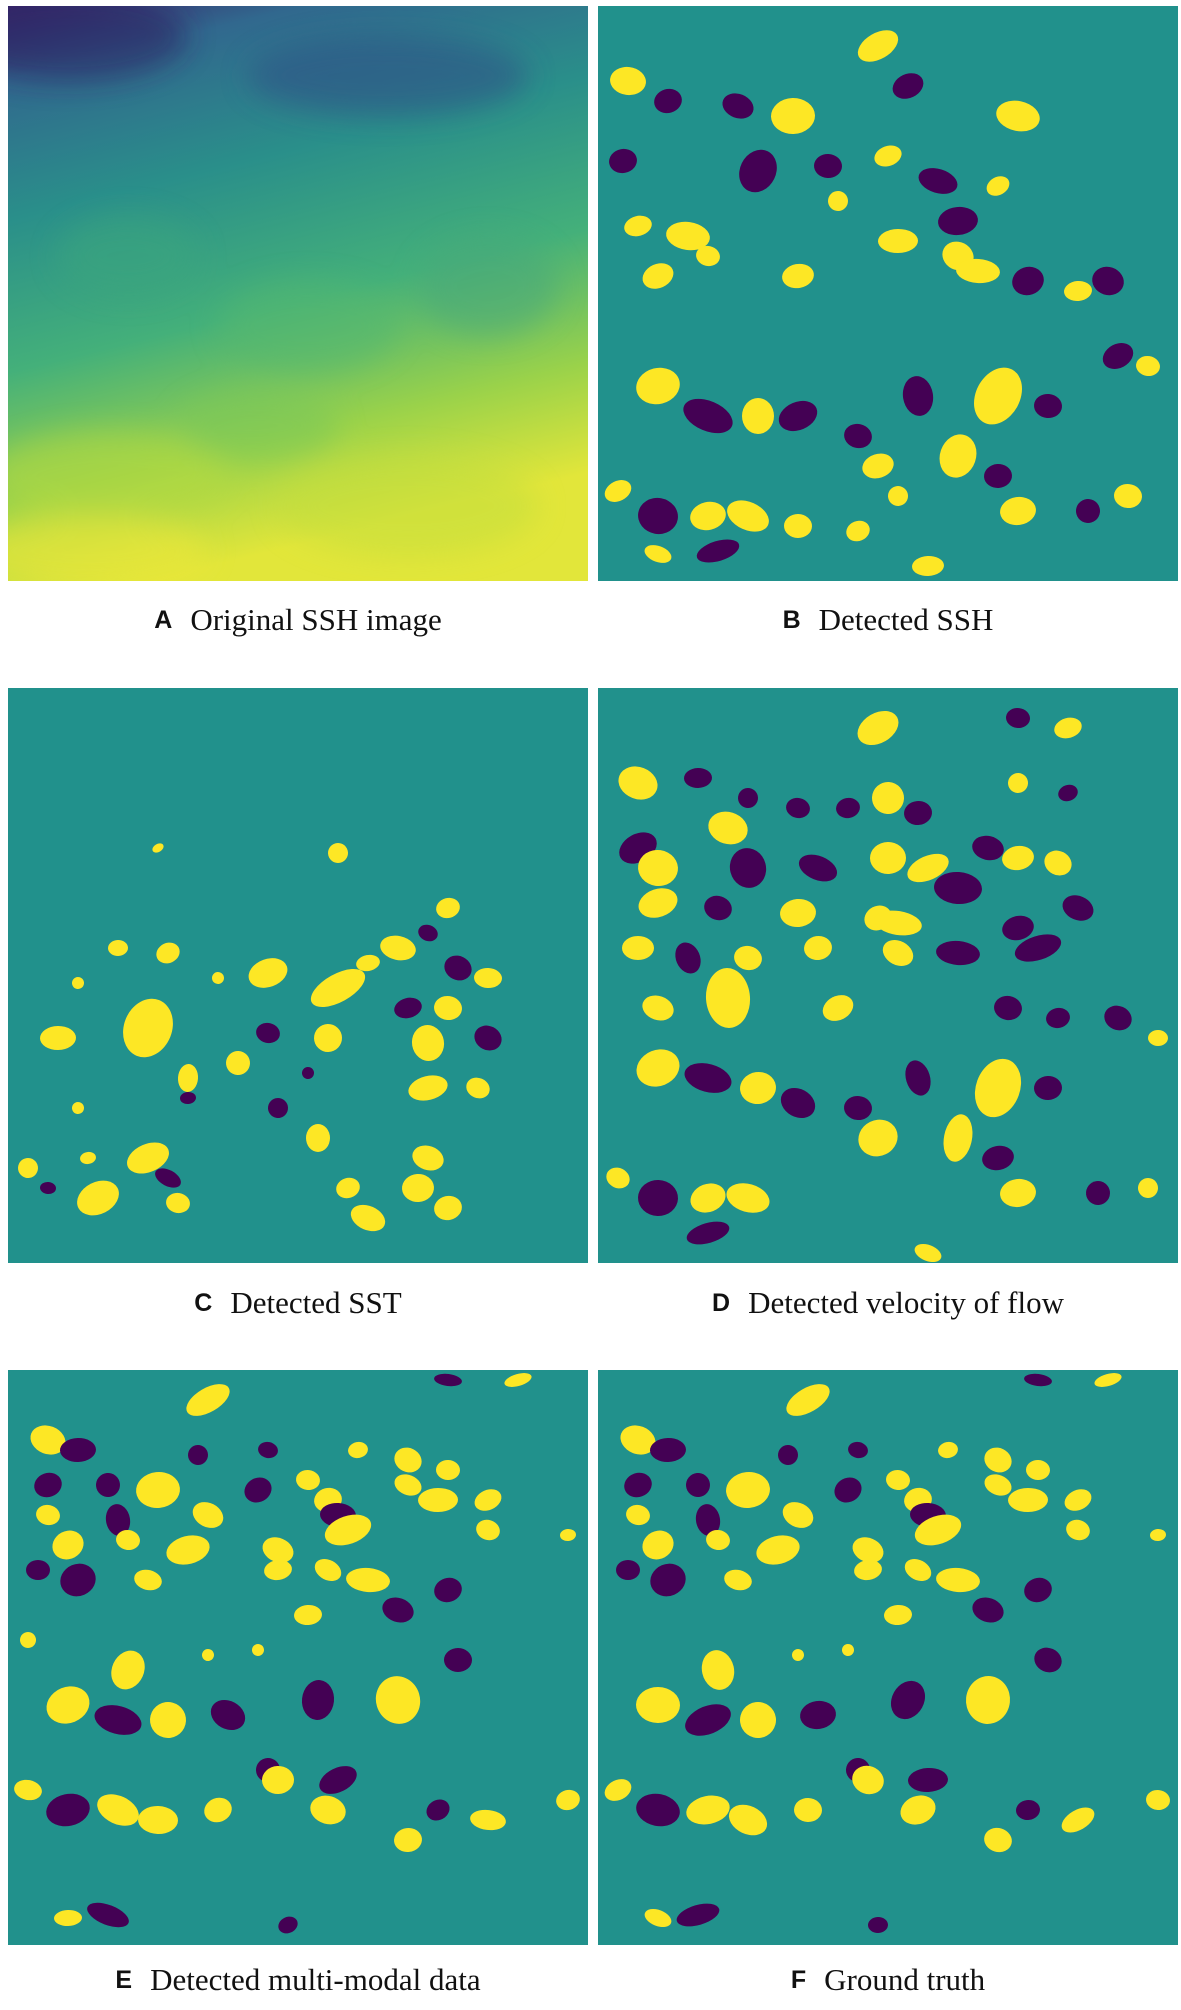 The image size is (1181, 2010). What do you see at coordinates (298, 1303) in the screenshot?
I see `caption-c: C Detected SST` at bounding box center [298, 1303].